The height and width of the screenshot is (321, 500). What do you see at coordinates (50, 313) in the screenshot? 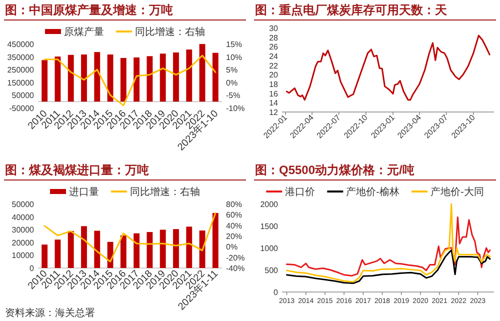
I see `text: 资料来源：海关总署` at bounding box center [50, 313].